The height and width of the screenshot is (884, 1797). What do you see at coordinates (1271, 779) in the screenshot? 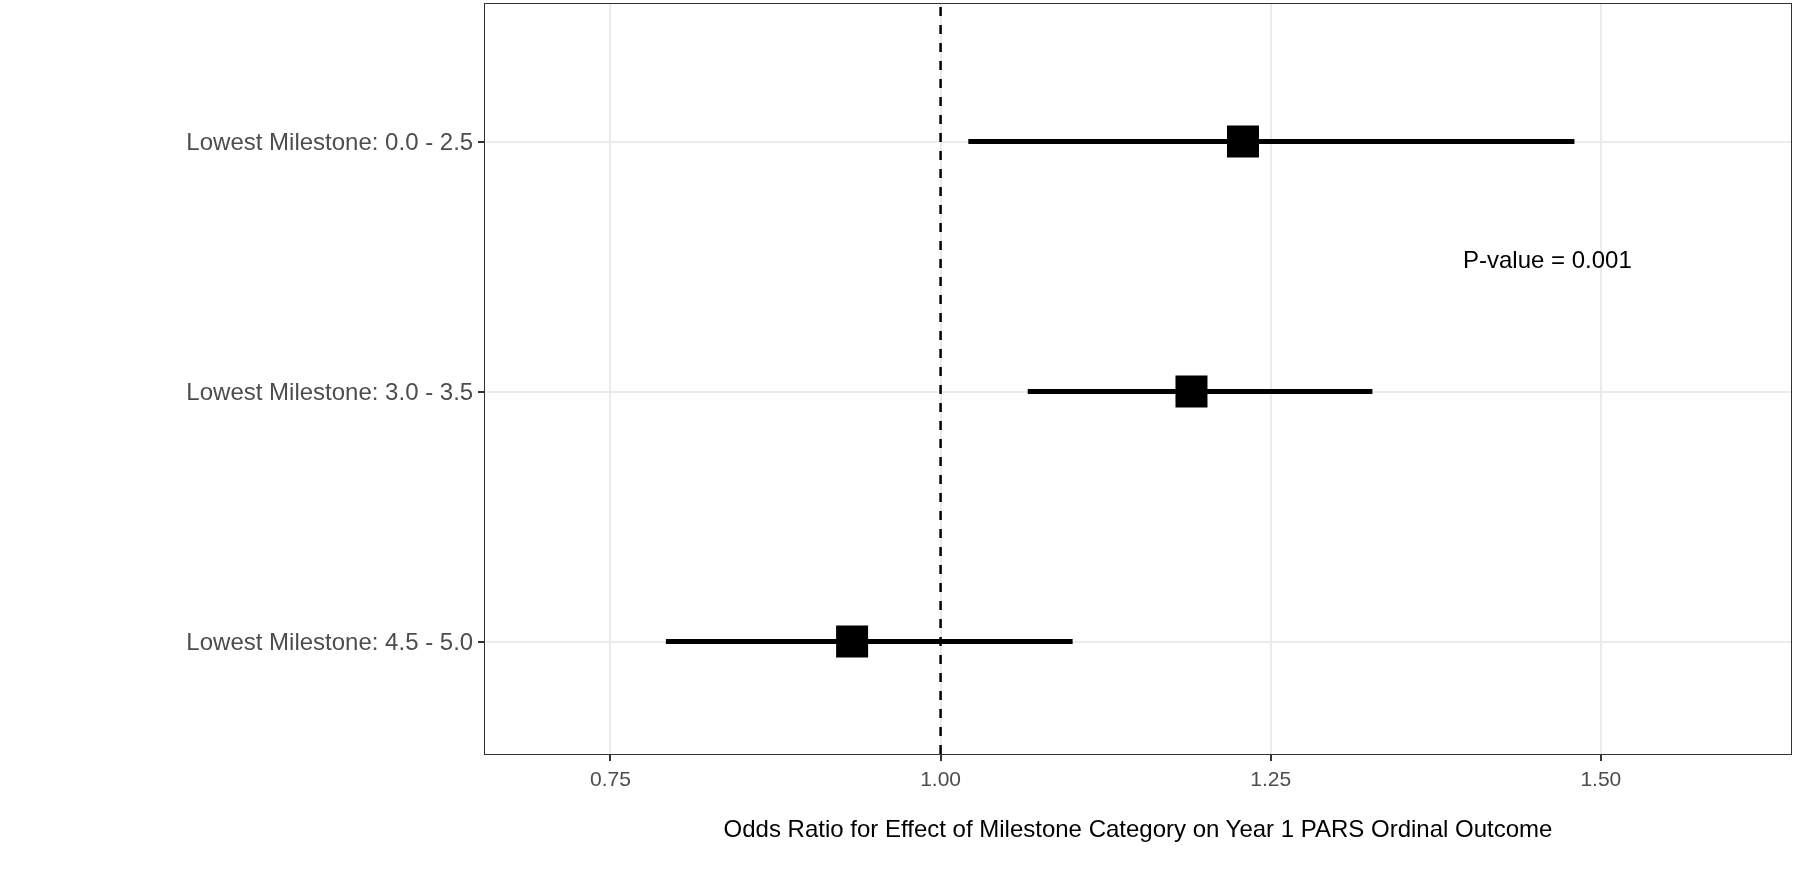
I see `x-tick-label: 1.25` at bounding box center [1271, 779].